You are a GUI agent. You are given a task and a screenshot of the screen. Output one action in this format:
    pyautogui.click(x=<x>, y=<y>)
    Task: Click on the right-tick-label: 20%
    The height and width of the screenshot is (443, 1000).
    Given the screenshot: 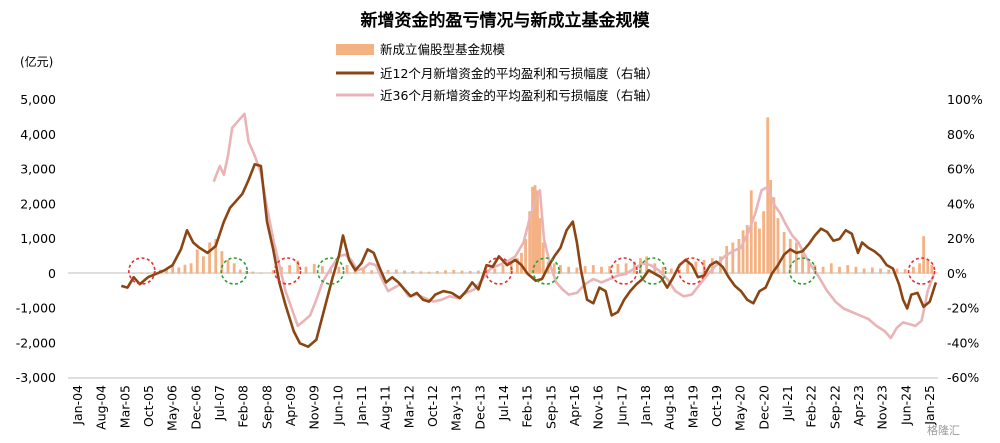 What is the action you would take?
    pyautogui.click(x=961, y=238)
    